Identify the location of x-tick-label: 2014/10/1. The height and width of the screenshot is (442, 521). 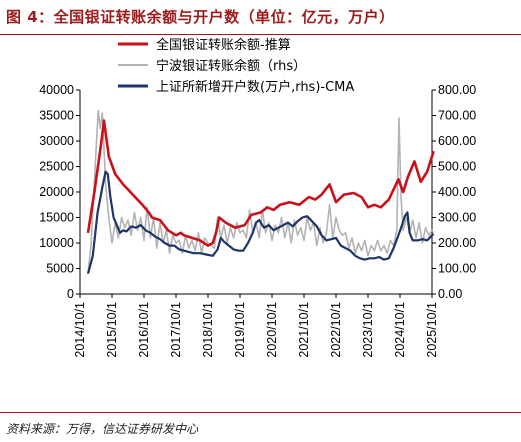
(80, 330).